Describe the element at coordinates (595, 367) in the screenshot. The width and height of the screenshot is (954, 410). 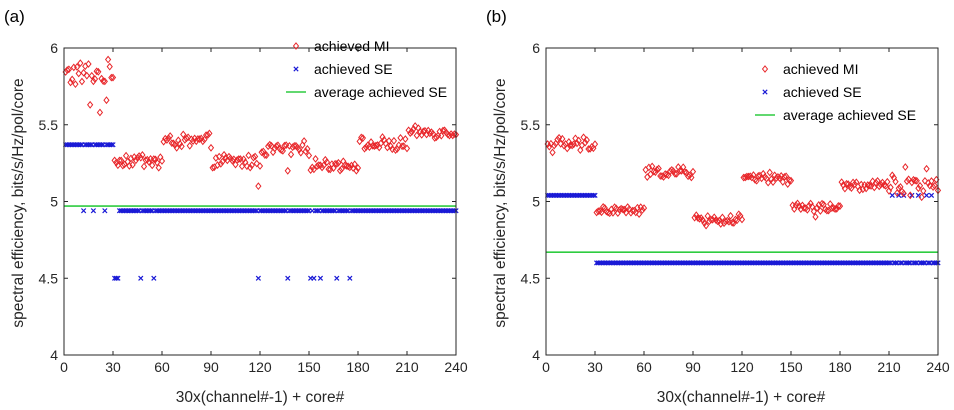
I see `x-tick-label: 30` at that location.